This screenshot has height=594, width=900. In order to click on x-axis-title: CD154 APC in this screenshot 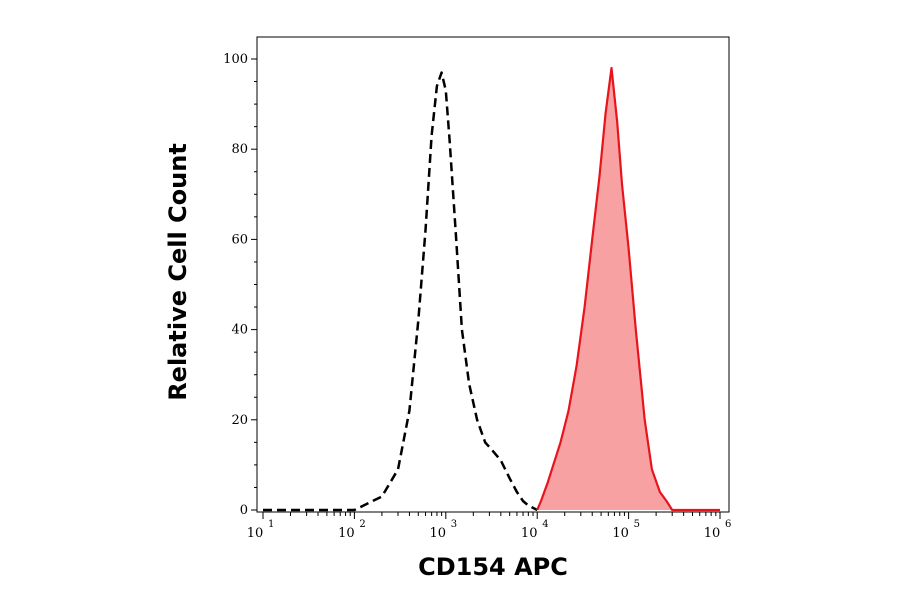, I will do `click(493, 567)`.